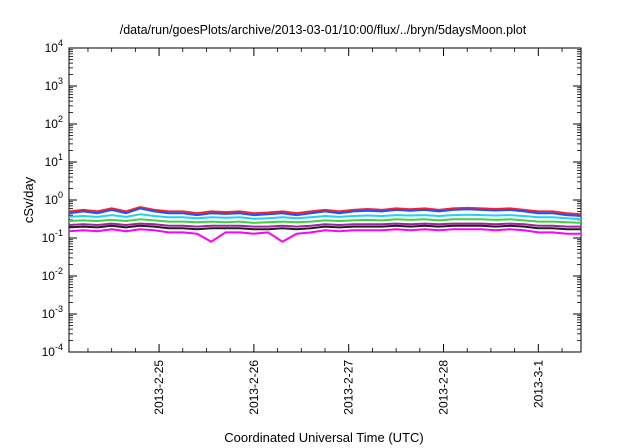 Image resolution: width=640 pixels, height=448 pixels. What do you see at coordinates (52, 274) in the screenshot?
I see `y-tick-label: 10⁻²` at bounding box center [52, 274].